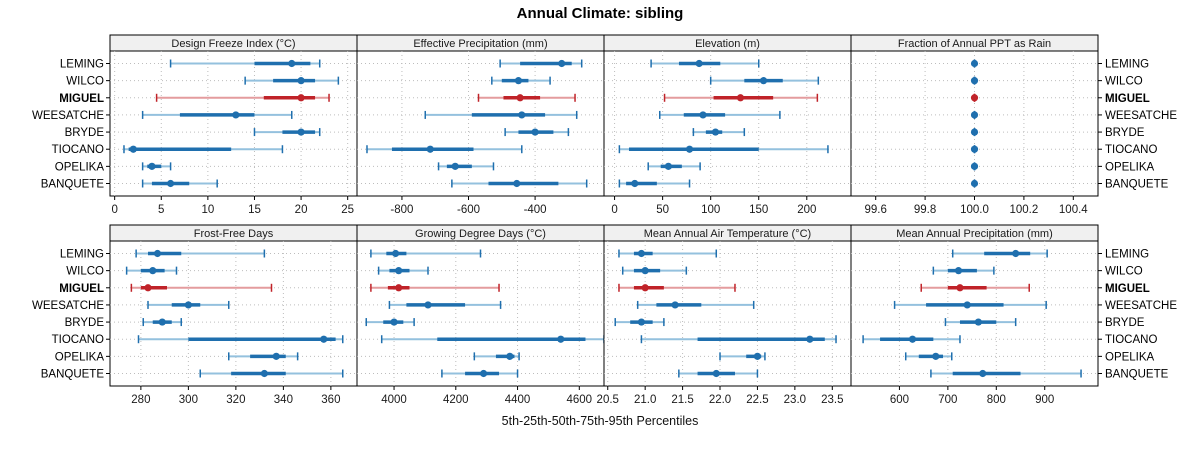  I want to click on axis-tick-label: 0, so click(614, 210).